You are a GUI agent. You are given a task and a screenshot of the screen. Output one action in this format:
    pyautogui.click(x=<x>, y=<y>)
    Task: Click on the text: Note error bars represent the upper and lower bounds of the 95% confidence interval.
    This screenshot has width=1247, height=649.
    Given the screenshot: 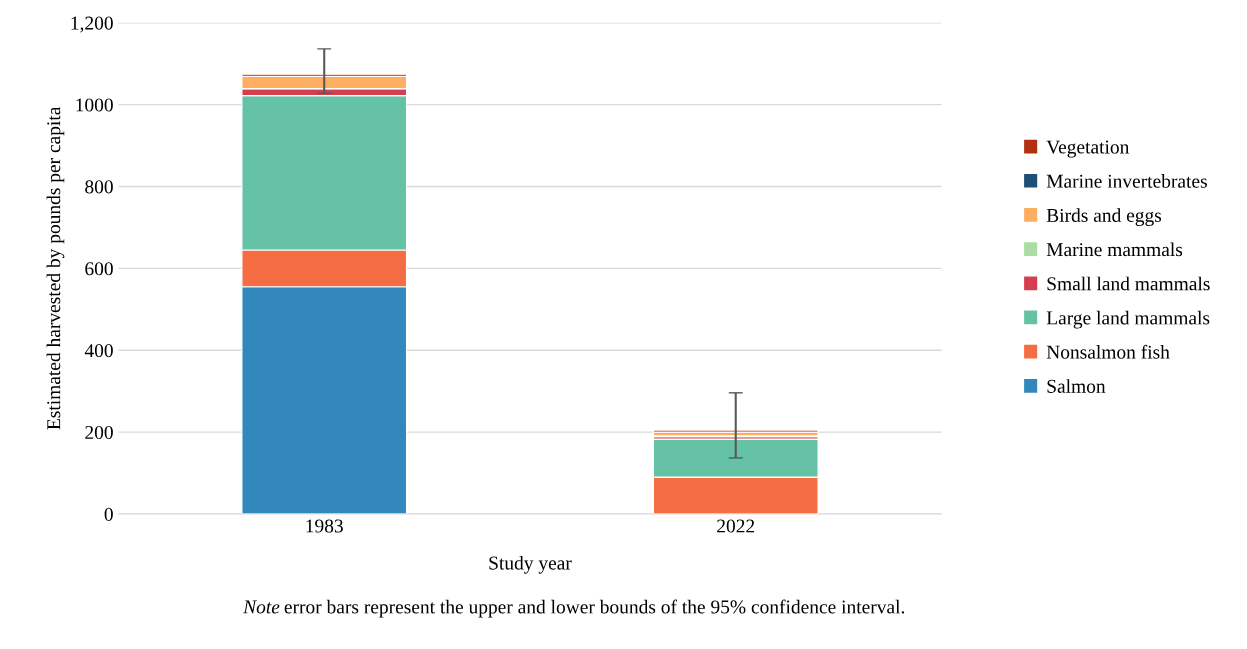 What is the action you would take?
    pyautogui.click(x=574, y=608)
    